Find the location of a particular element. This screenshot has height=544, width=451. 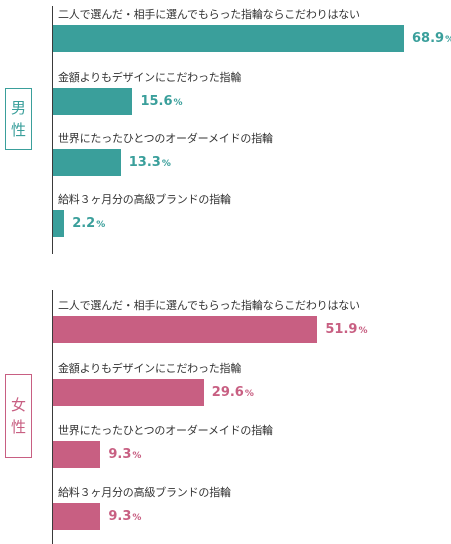

male-value-number-2: 15.6 is located at coordinates (156, 101).